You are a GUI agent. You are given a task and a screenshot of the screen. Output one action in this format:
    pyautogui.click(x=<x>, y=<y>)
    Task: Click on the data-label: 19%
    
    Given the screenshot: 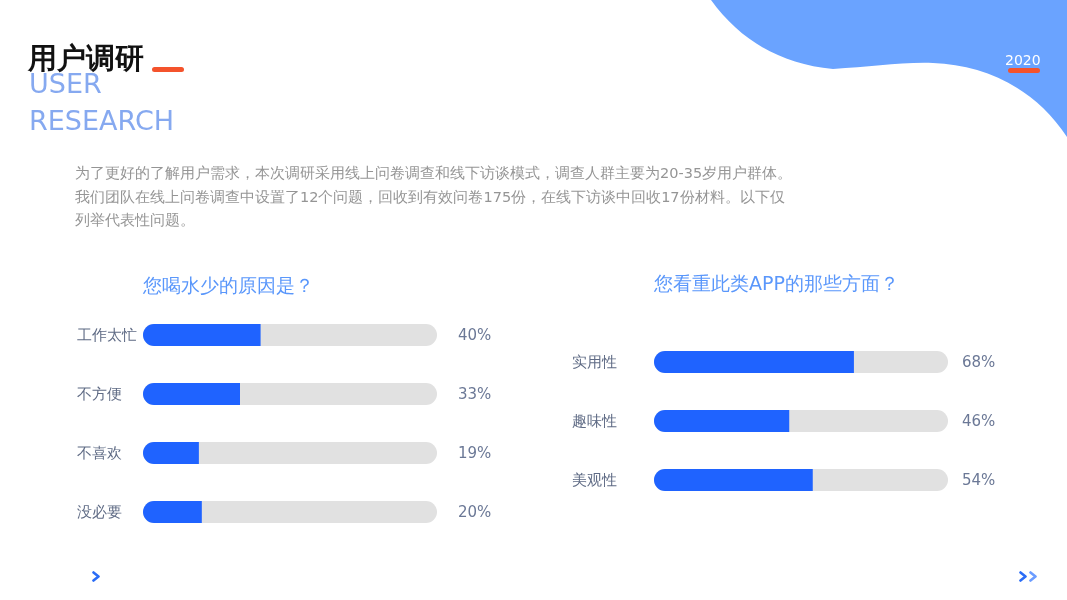 What is the action you would take?
    pyautogui.click(x=475, y=453)
    